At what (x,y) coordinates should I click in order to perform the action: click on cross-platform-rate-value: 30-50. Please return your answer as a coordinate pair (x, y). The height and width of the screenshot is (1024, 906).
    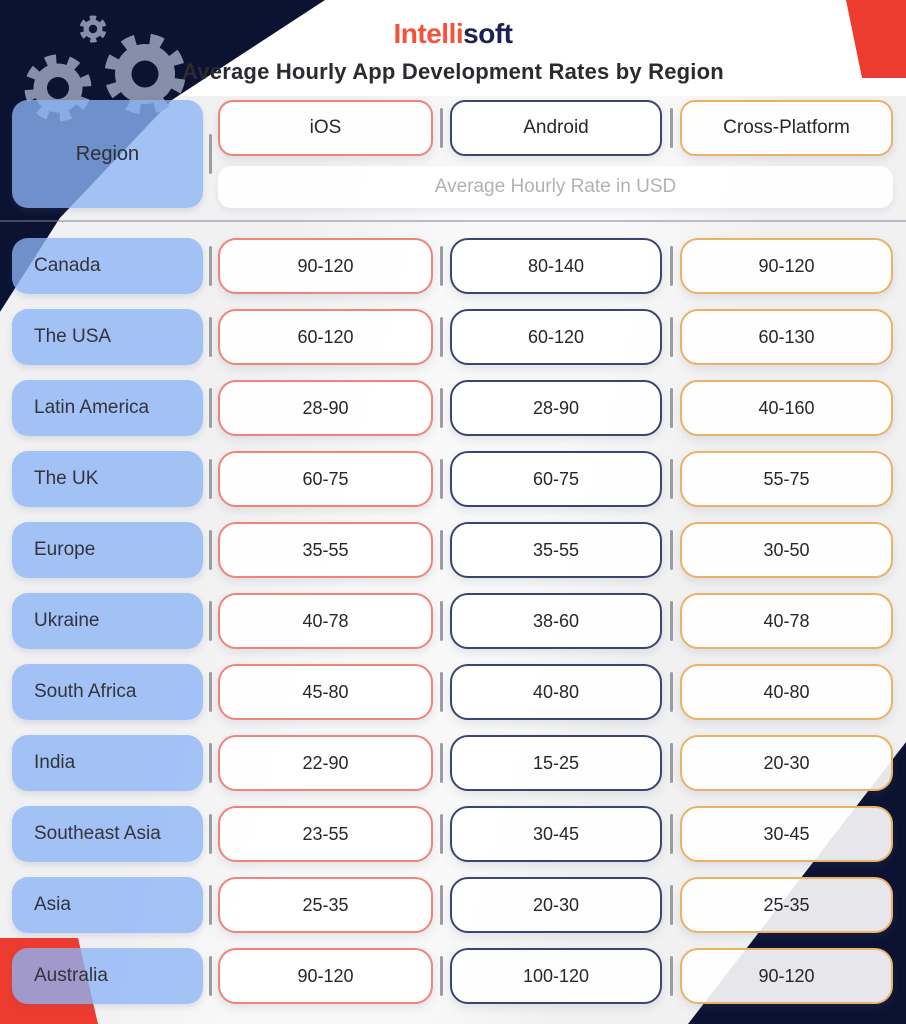
    Looking at the image, I should click on (786, 549).